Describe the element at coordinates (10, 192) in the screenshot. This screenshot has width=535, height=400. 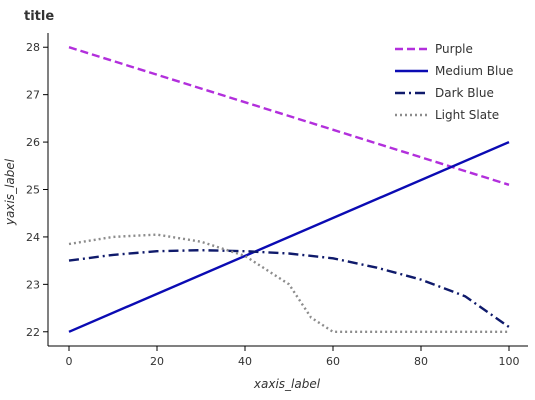
I see `y-axis-title: yaxis_label` at that location.